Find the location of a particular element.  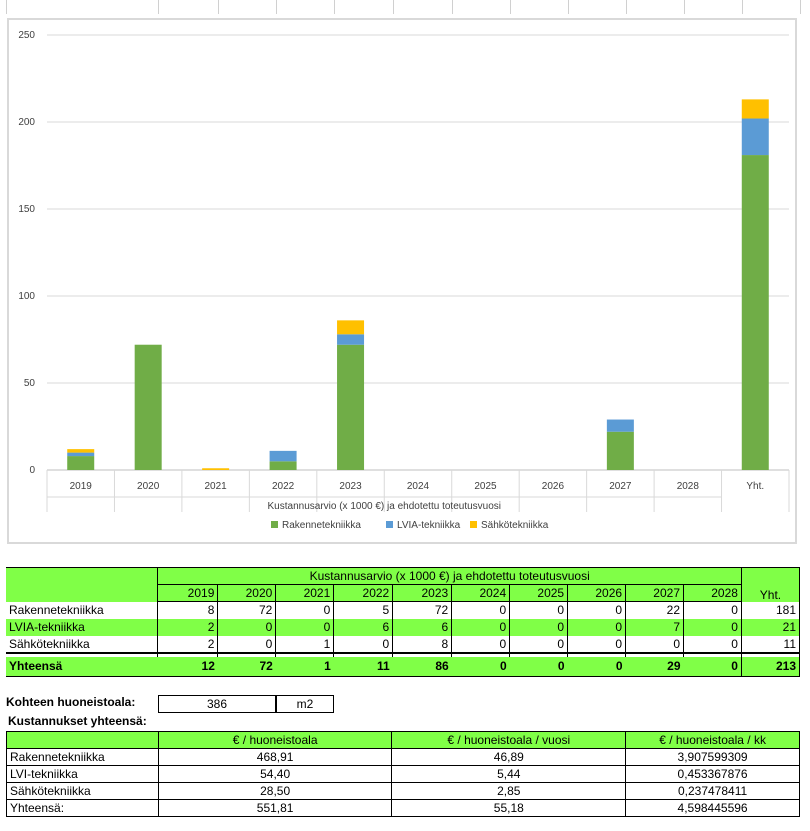

header-corner is located at coordinates (82, 576).